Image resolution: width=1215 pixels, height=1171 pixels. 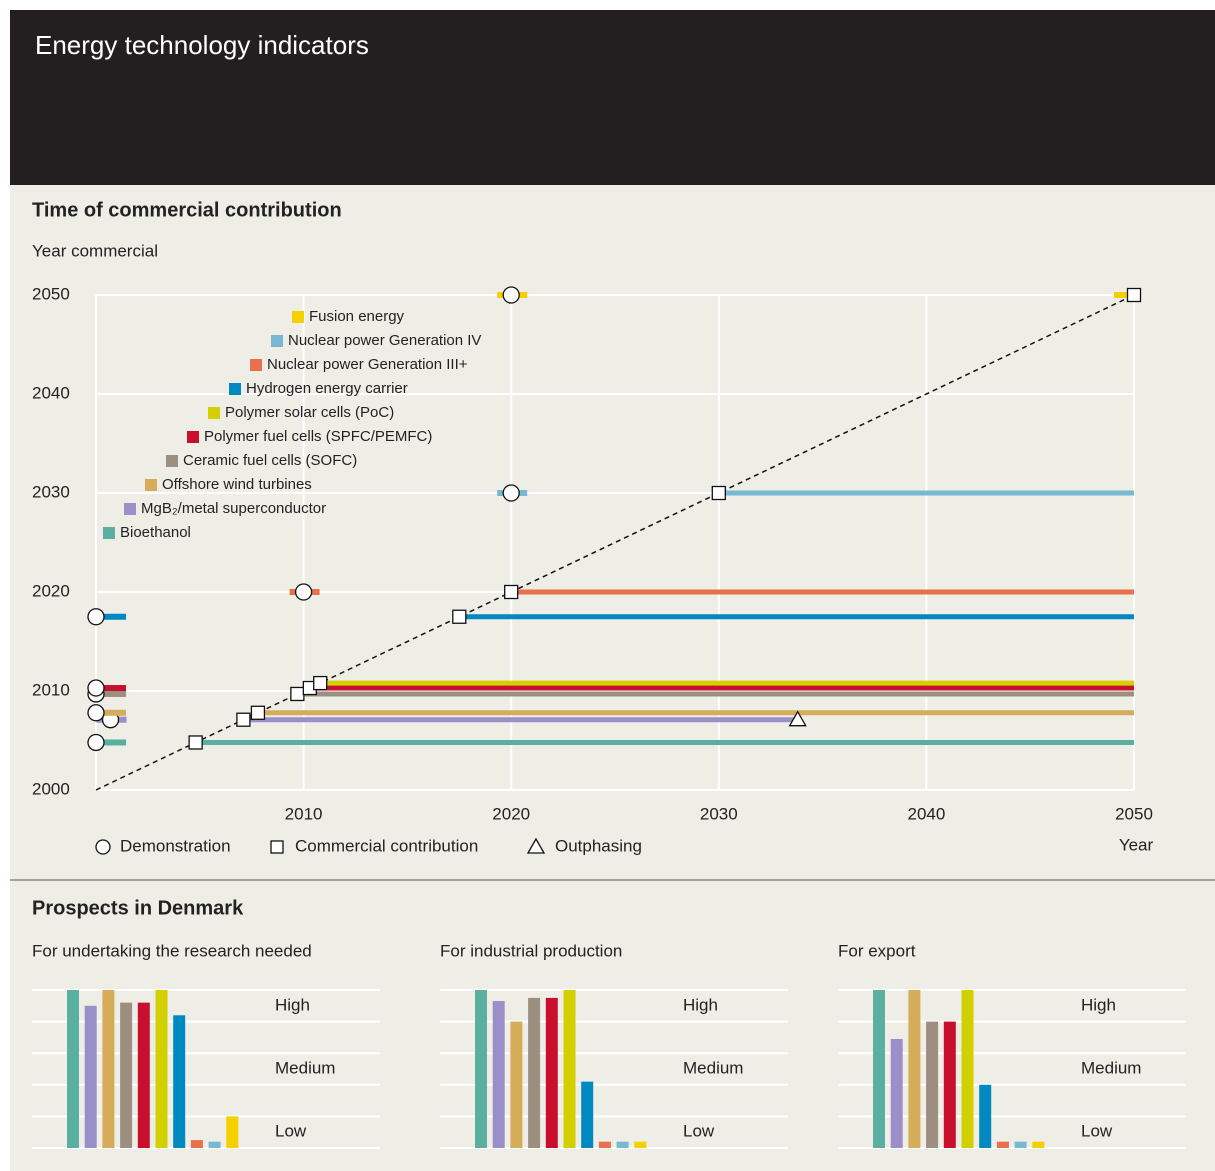 What do you see at coordinates (1124, 295) in the screenshot?
I see `commercial-tag` at bounding box center [1124, 295].